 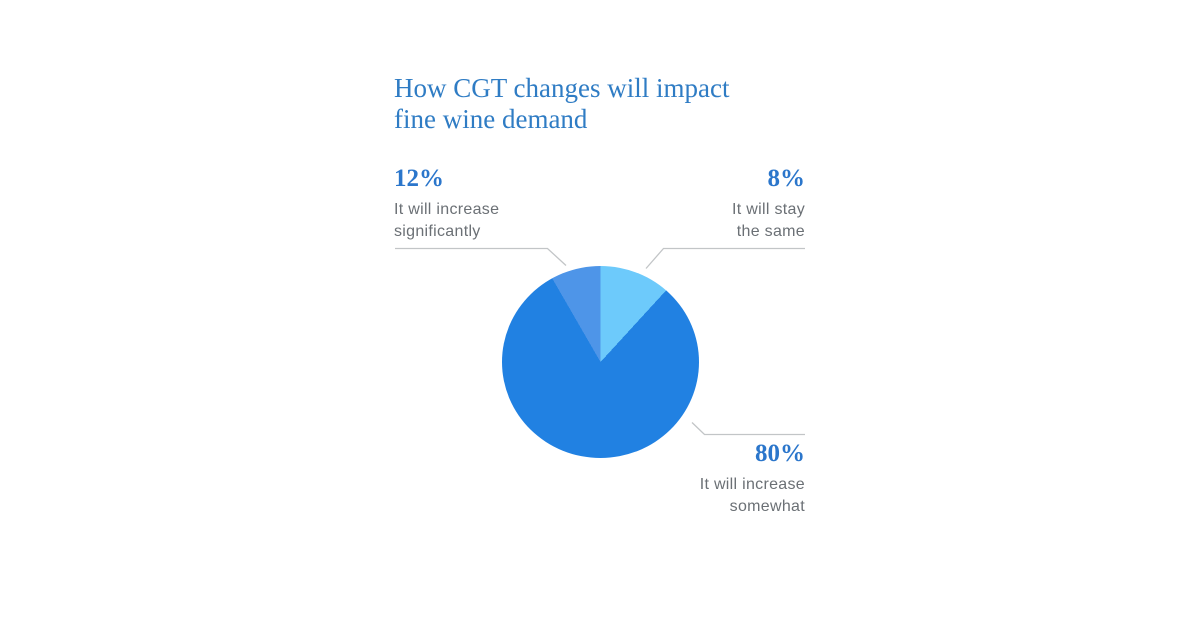 I want to click on leader-line-stay-same, so click(x=725, y=258).